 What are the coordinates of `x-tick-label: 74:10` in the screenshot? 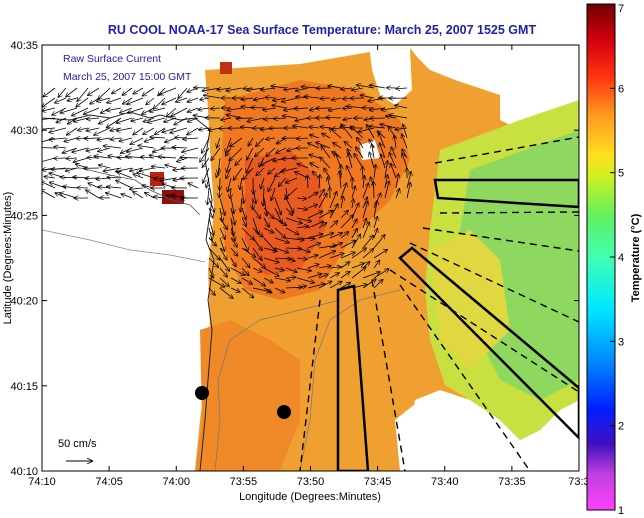 It's located at (42, 482).